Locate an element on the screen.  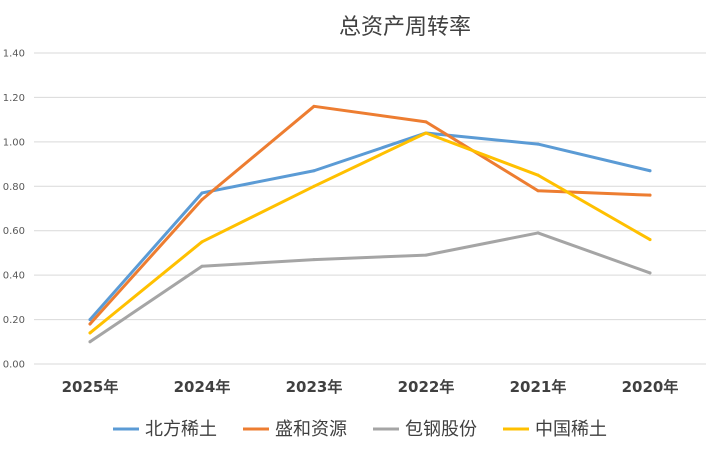
x-axis-ticks: 2025年 2024年 2023年 2022年 2021年 2020年 is located at coordinates (370, 387).